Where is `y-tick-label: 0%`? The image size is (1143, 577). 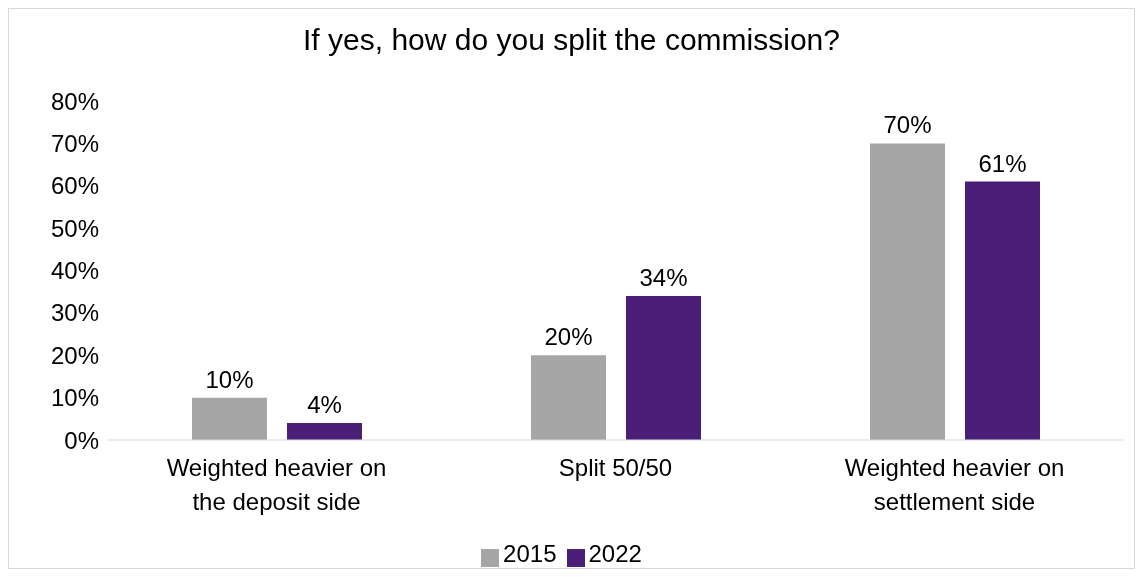
y-tick-label: 0% is located at coordinates (81, 440).